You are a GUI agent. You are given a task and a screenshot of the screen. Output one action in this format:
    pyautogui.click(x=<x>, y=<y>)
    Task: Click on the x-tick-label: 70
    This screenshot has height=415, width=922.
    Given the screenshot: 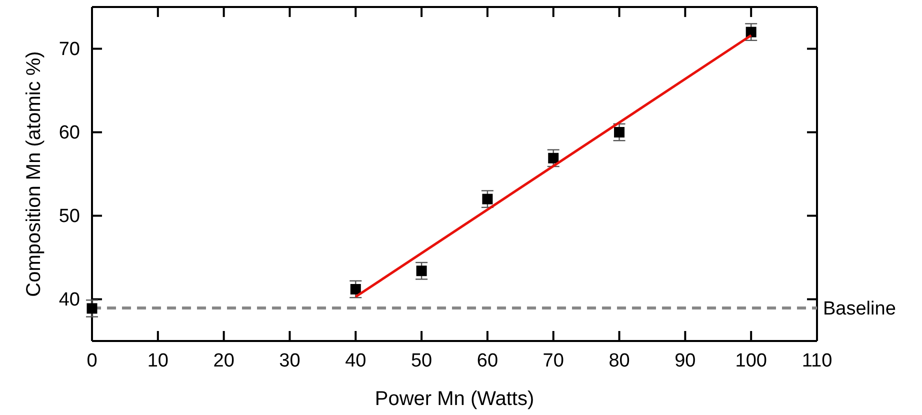 What is the action you would take?
    pyautogui.click(x=553, y=361)
    